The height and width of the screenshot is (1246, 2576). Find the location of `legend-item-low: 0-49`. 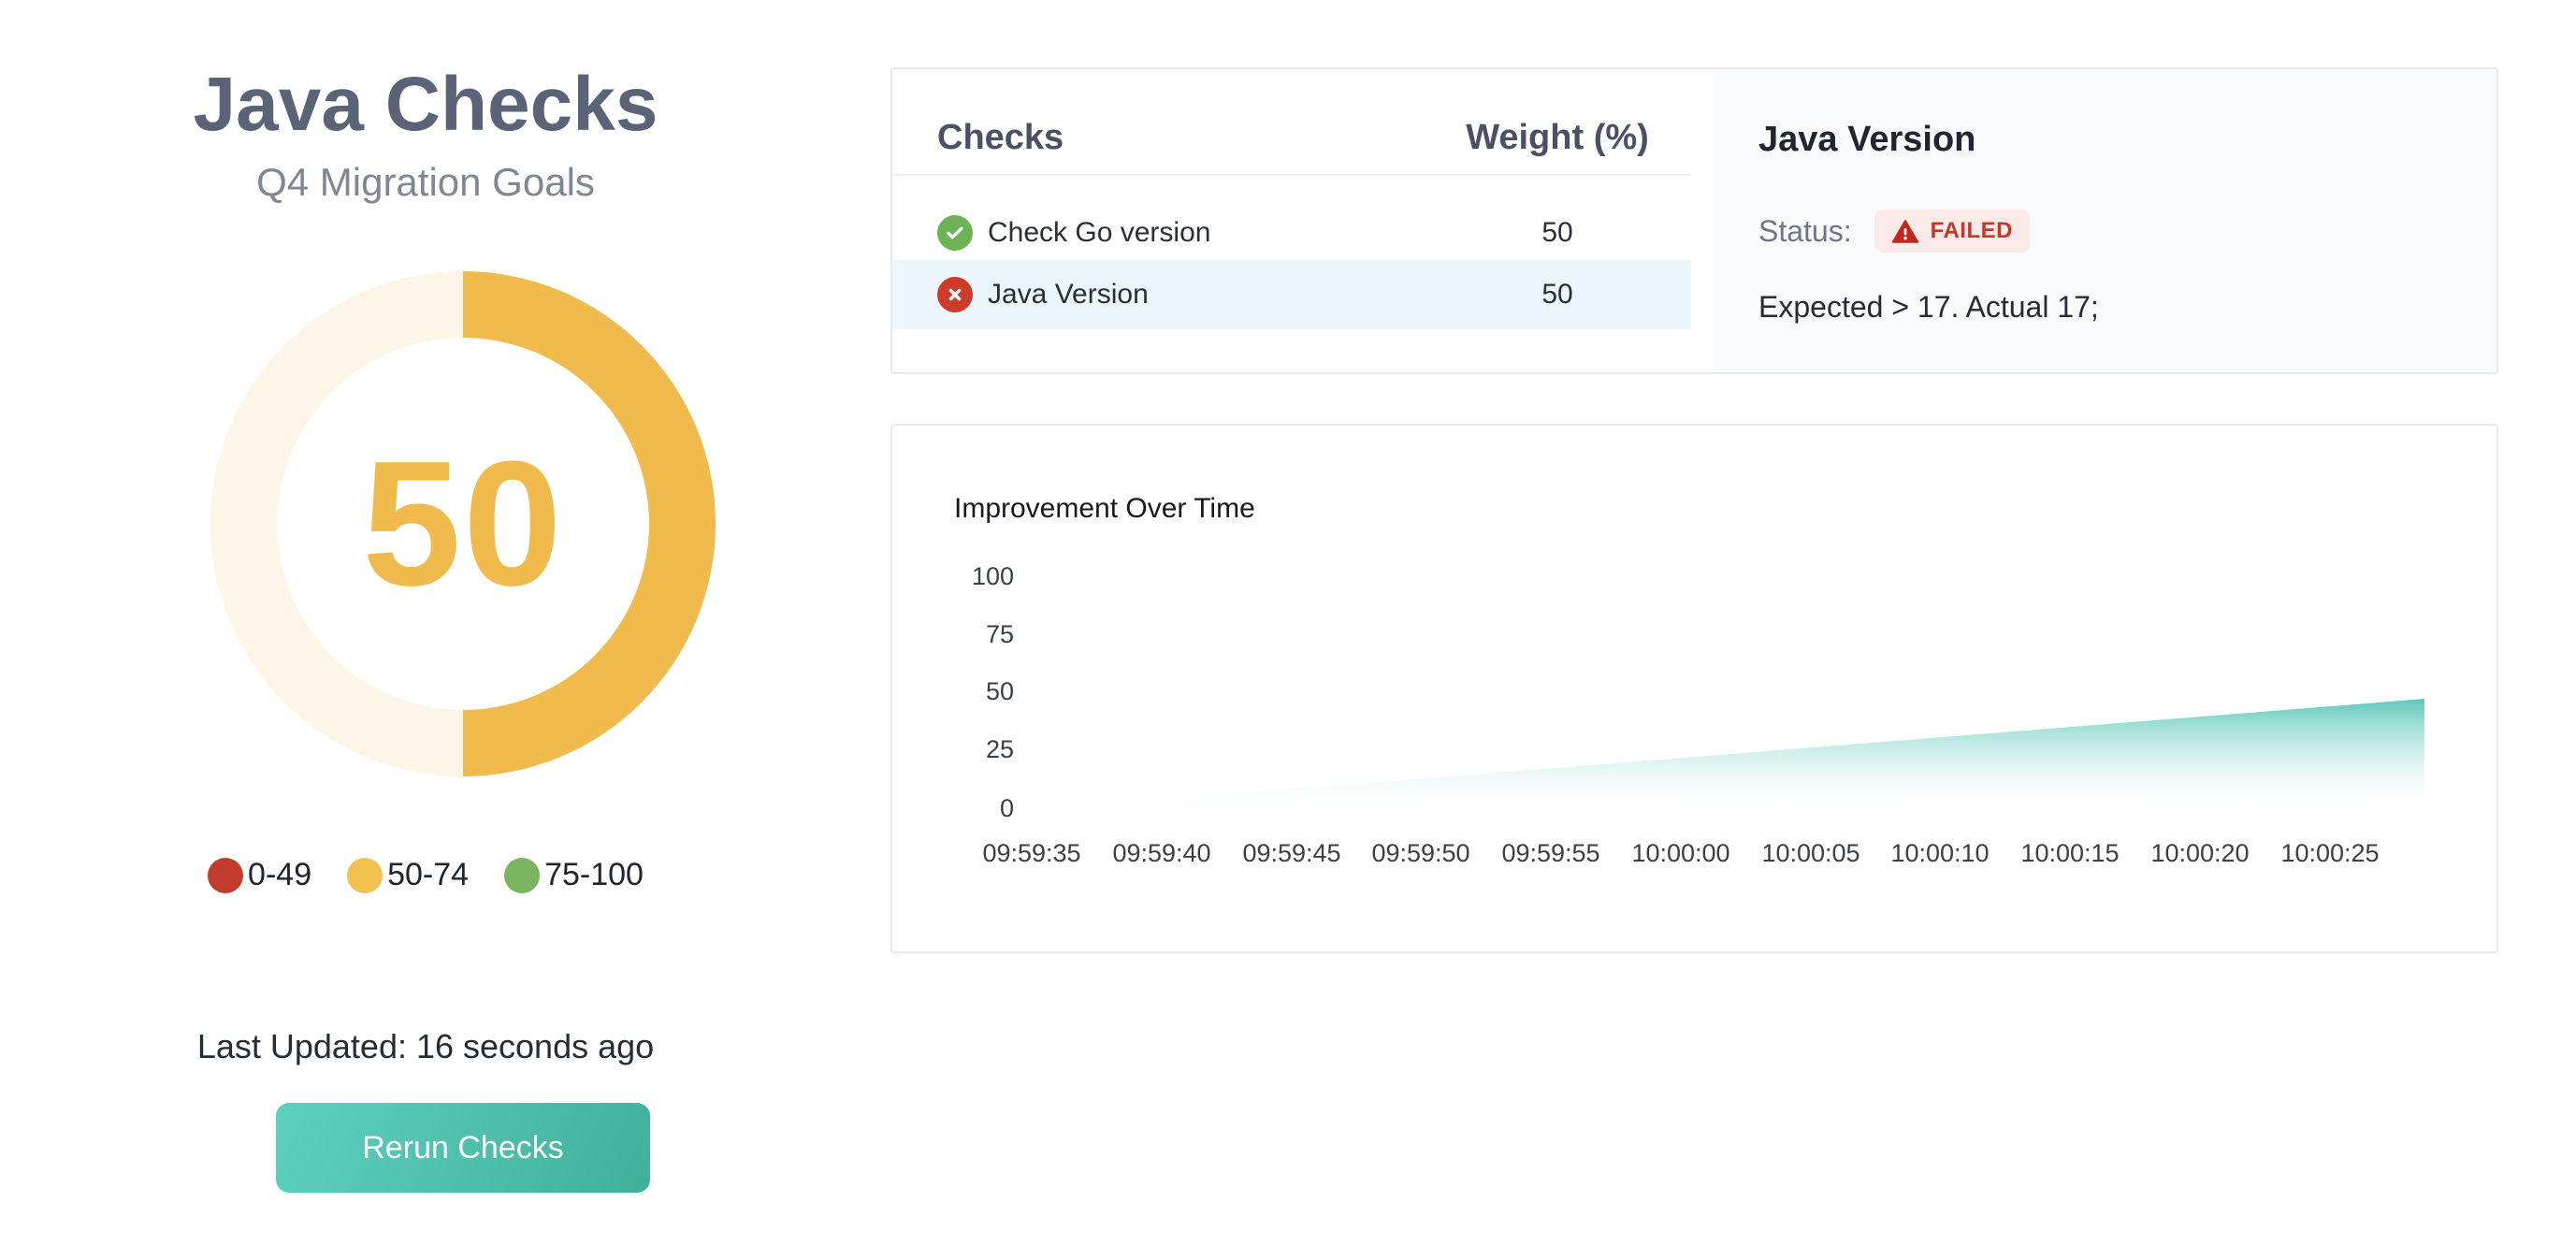

legend-item-low: 0-49 is located at coordinates (259, 875).